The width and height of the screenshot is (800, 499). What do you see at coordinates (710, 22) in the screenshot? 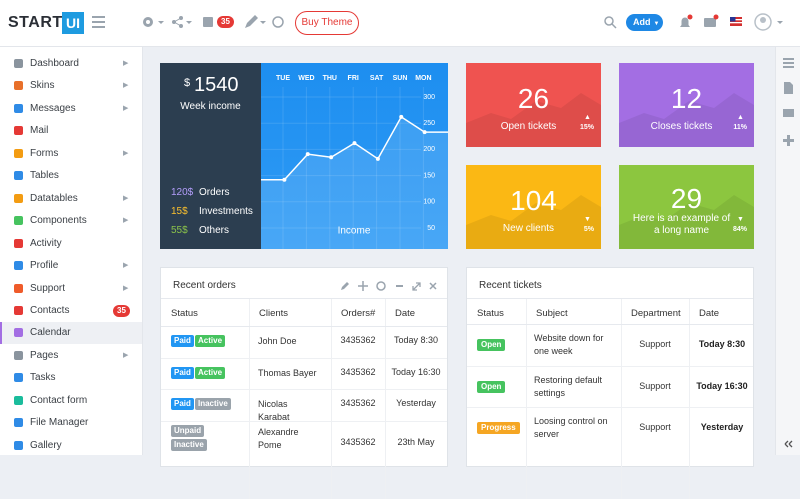
I see `mail-icon` at bounding box center [710, 22].